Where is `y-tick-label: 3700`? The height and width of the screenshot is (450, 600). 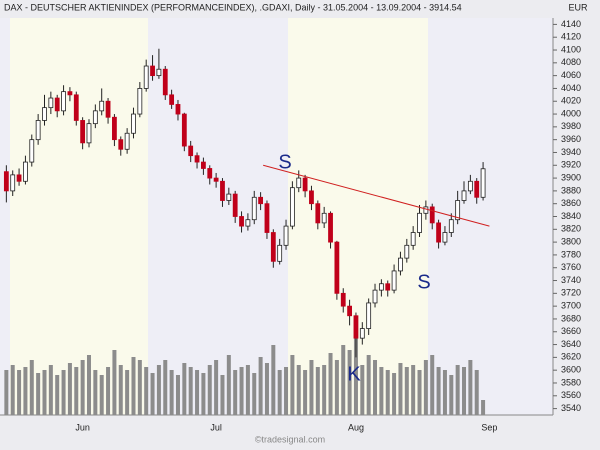
y-tick-label: 3700 is located at coordinates (571, 306).